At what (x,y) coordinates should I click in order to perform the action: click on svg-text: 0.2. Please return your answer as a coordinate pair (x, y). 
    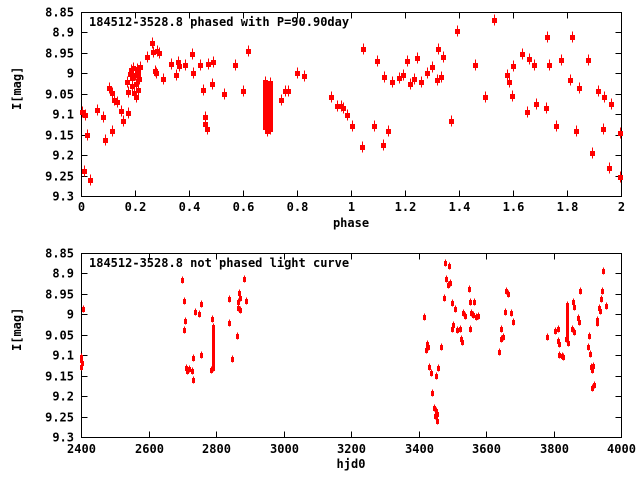
    Looking at the image, I should click on (136, 207).